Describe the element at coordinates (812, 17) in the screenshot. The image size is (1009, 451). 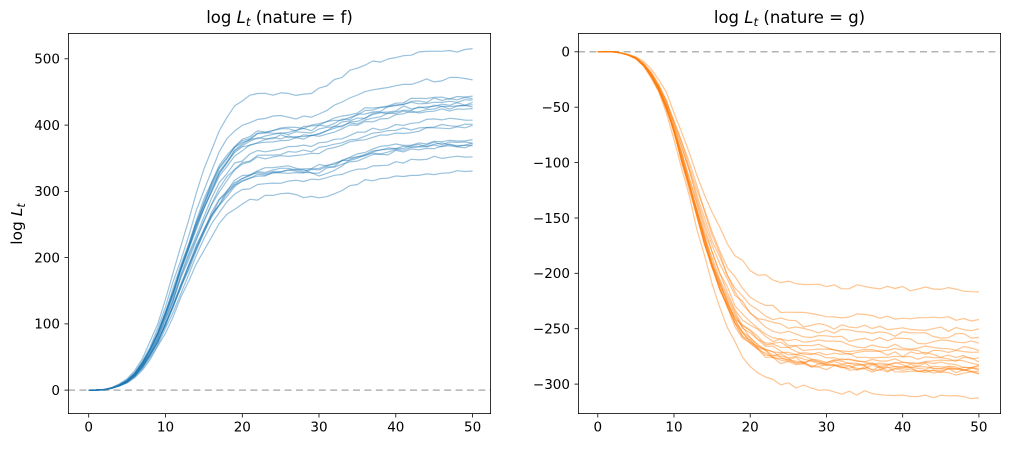
I see `title-nature-text: (nature = g)` at that location.